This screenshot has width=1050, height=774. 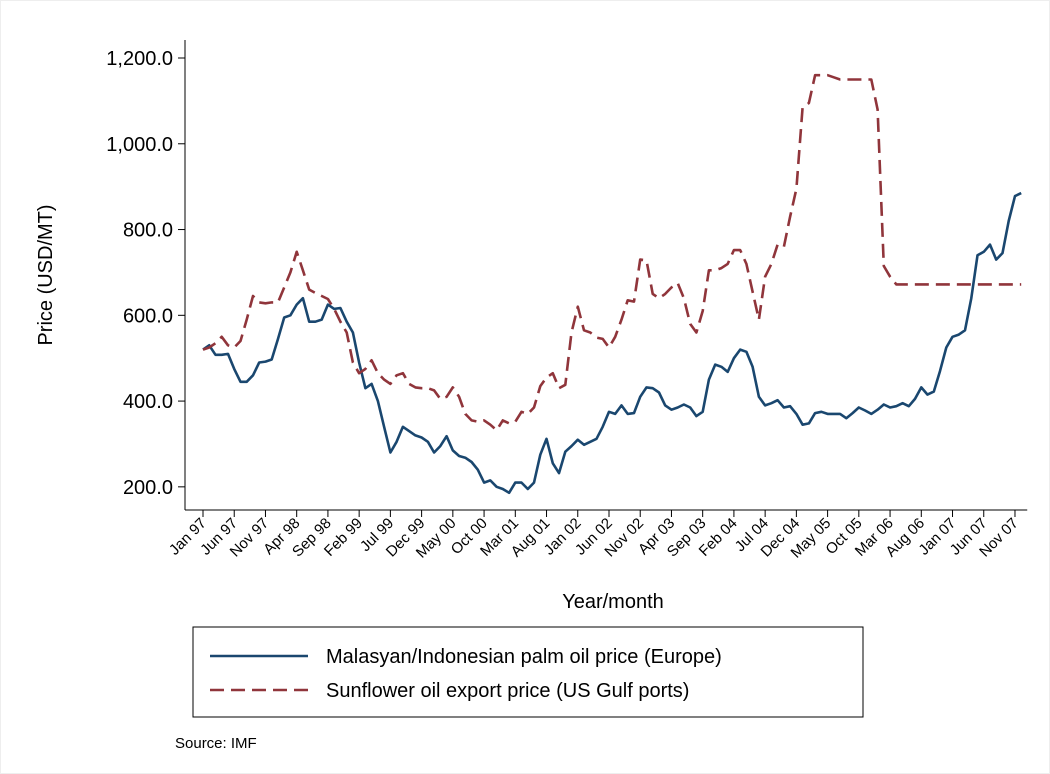 What do you see at coordinates (139, 145) in the screenshot?
I see `y-tick-label: 1,000.0` at bounding box center [139, 145].